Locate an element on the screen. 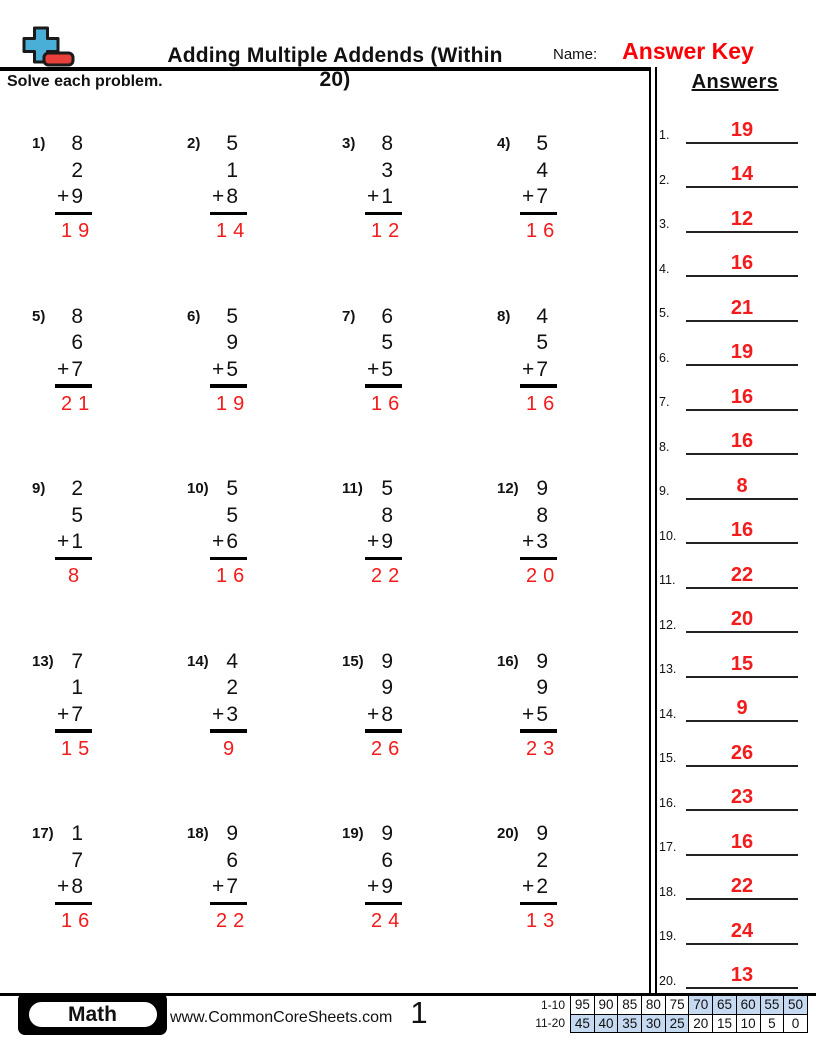  grading-row-label: 1-10 is located at coordinates (552, 1004).